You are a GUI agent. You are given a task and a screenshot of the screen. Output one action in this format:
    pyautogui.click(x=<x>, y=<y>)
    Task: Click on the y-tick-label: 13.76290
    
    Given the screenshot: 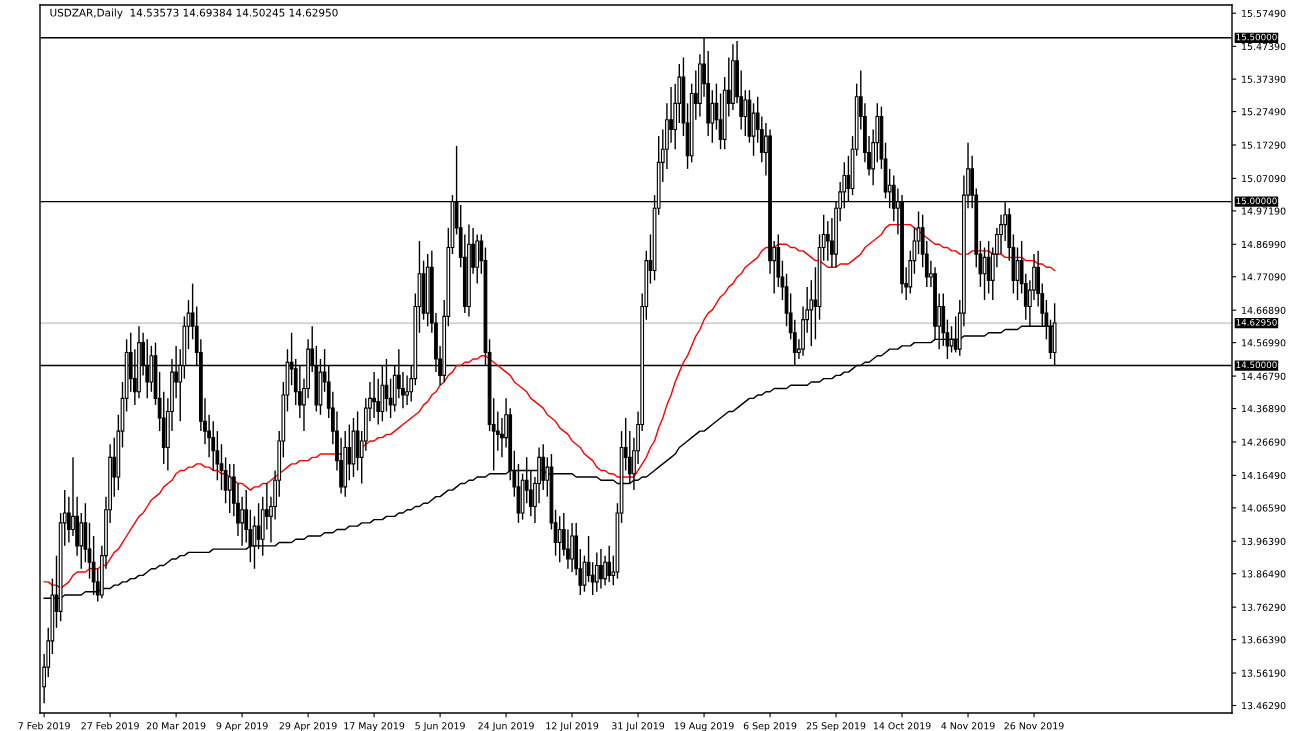 What is the action you would take?
    pyautogui.click(x=1264, y=607)
    